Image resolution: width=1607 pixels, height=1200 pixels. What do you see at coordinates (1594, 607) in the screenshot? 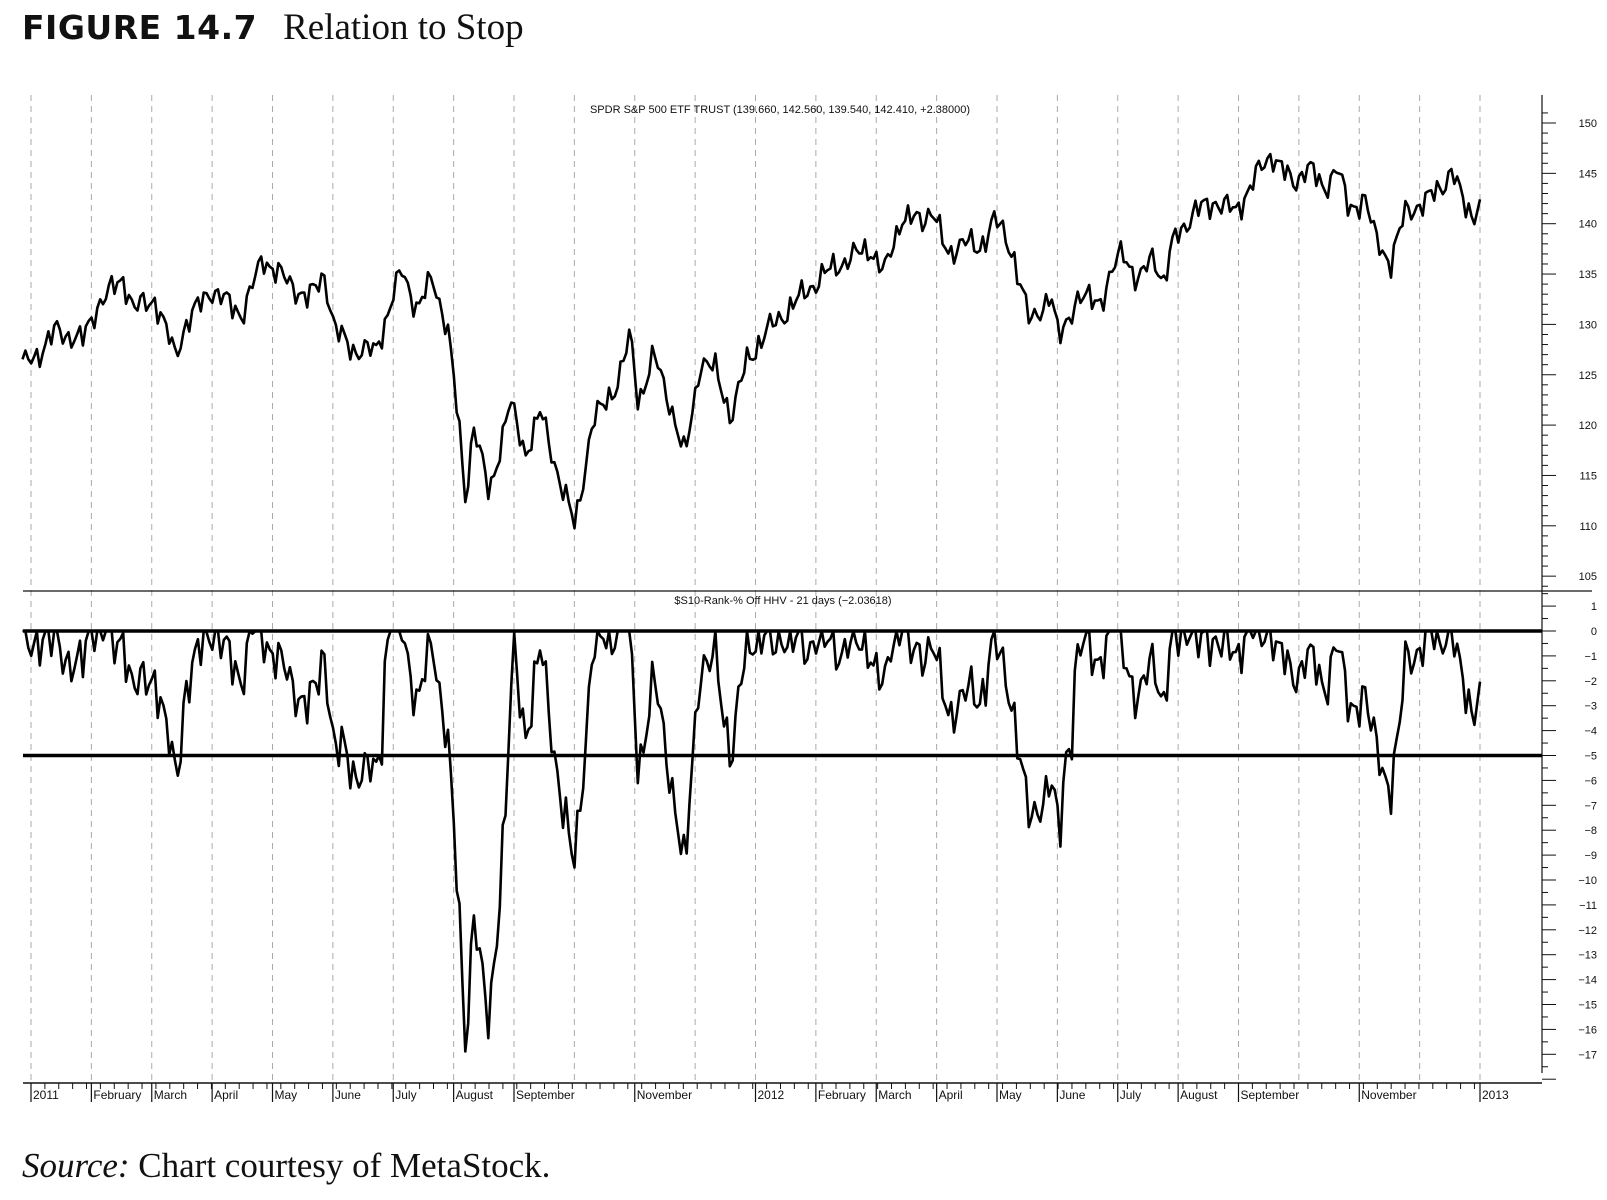
I see `indicator-y-tick-label: 1` at bounding box center [1594, 607].